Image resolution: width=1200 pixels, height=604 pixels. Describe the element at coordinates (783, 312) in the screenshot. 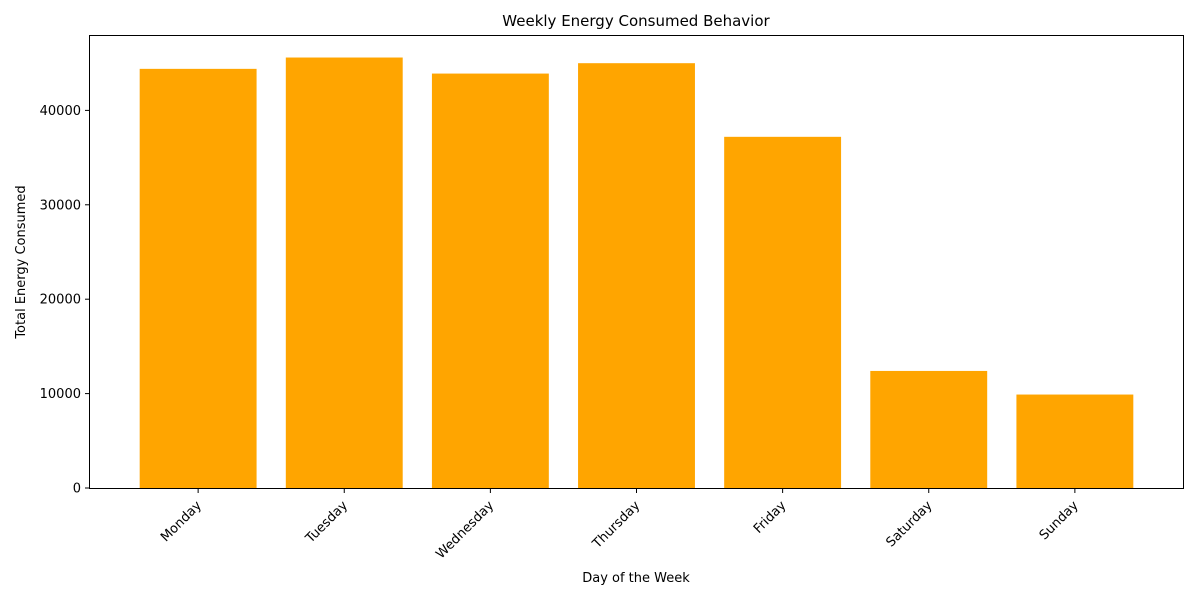

I see `bar-friday` at that location.